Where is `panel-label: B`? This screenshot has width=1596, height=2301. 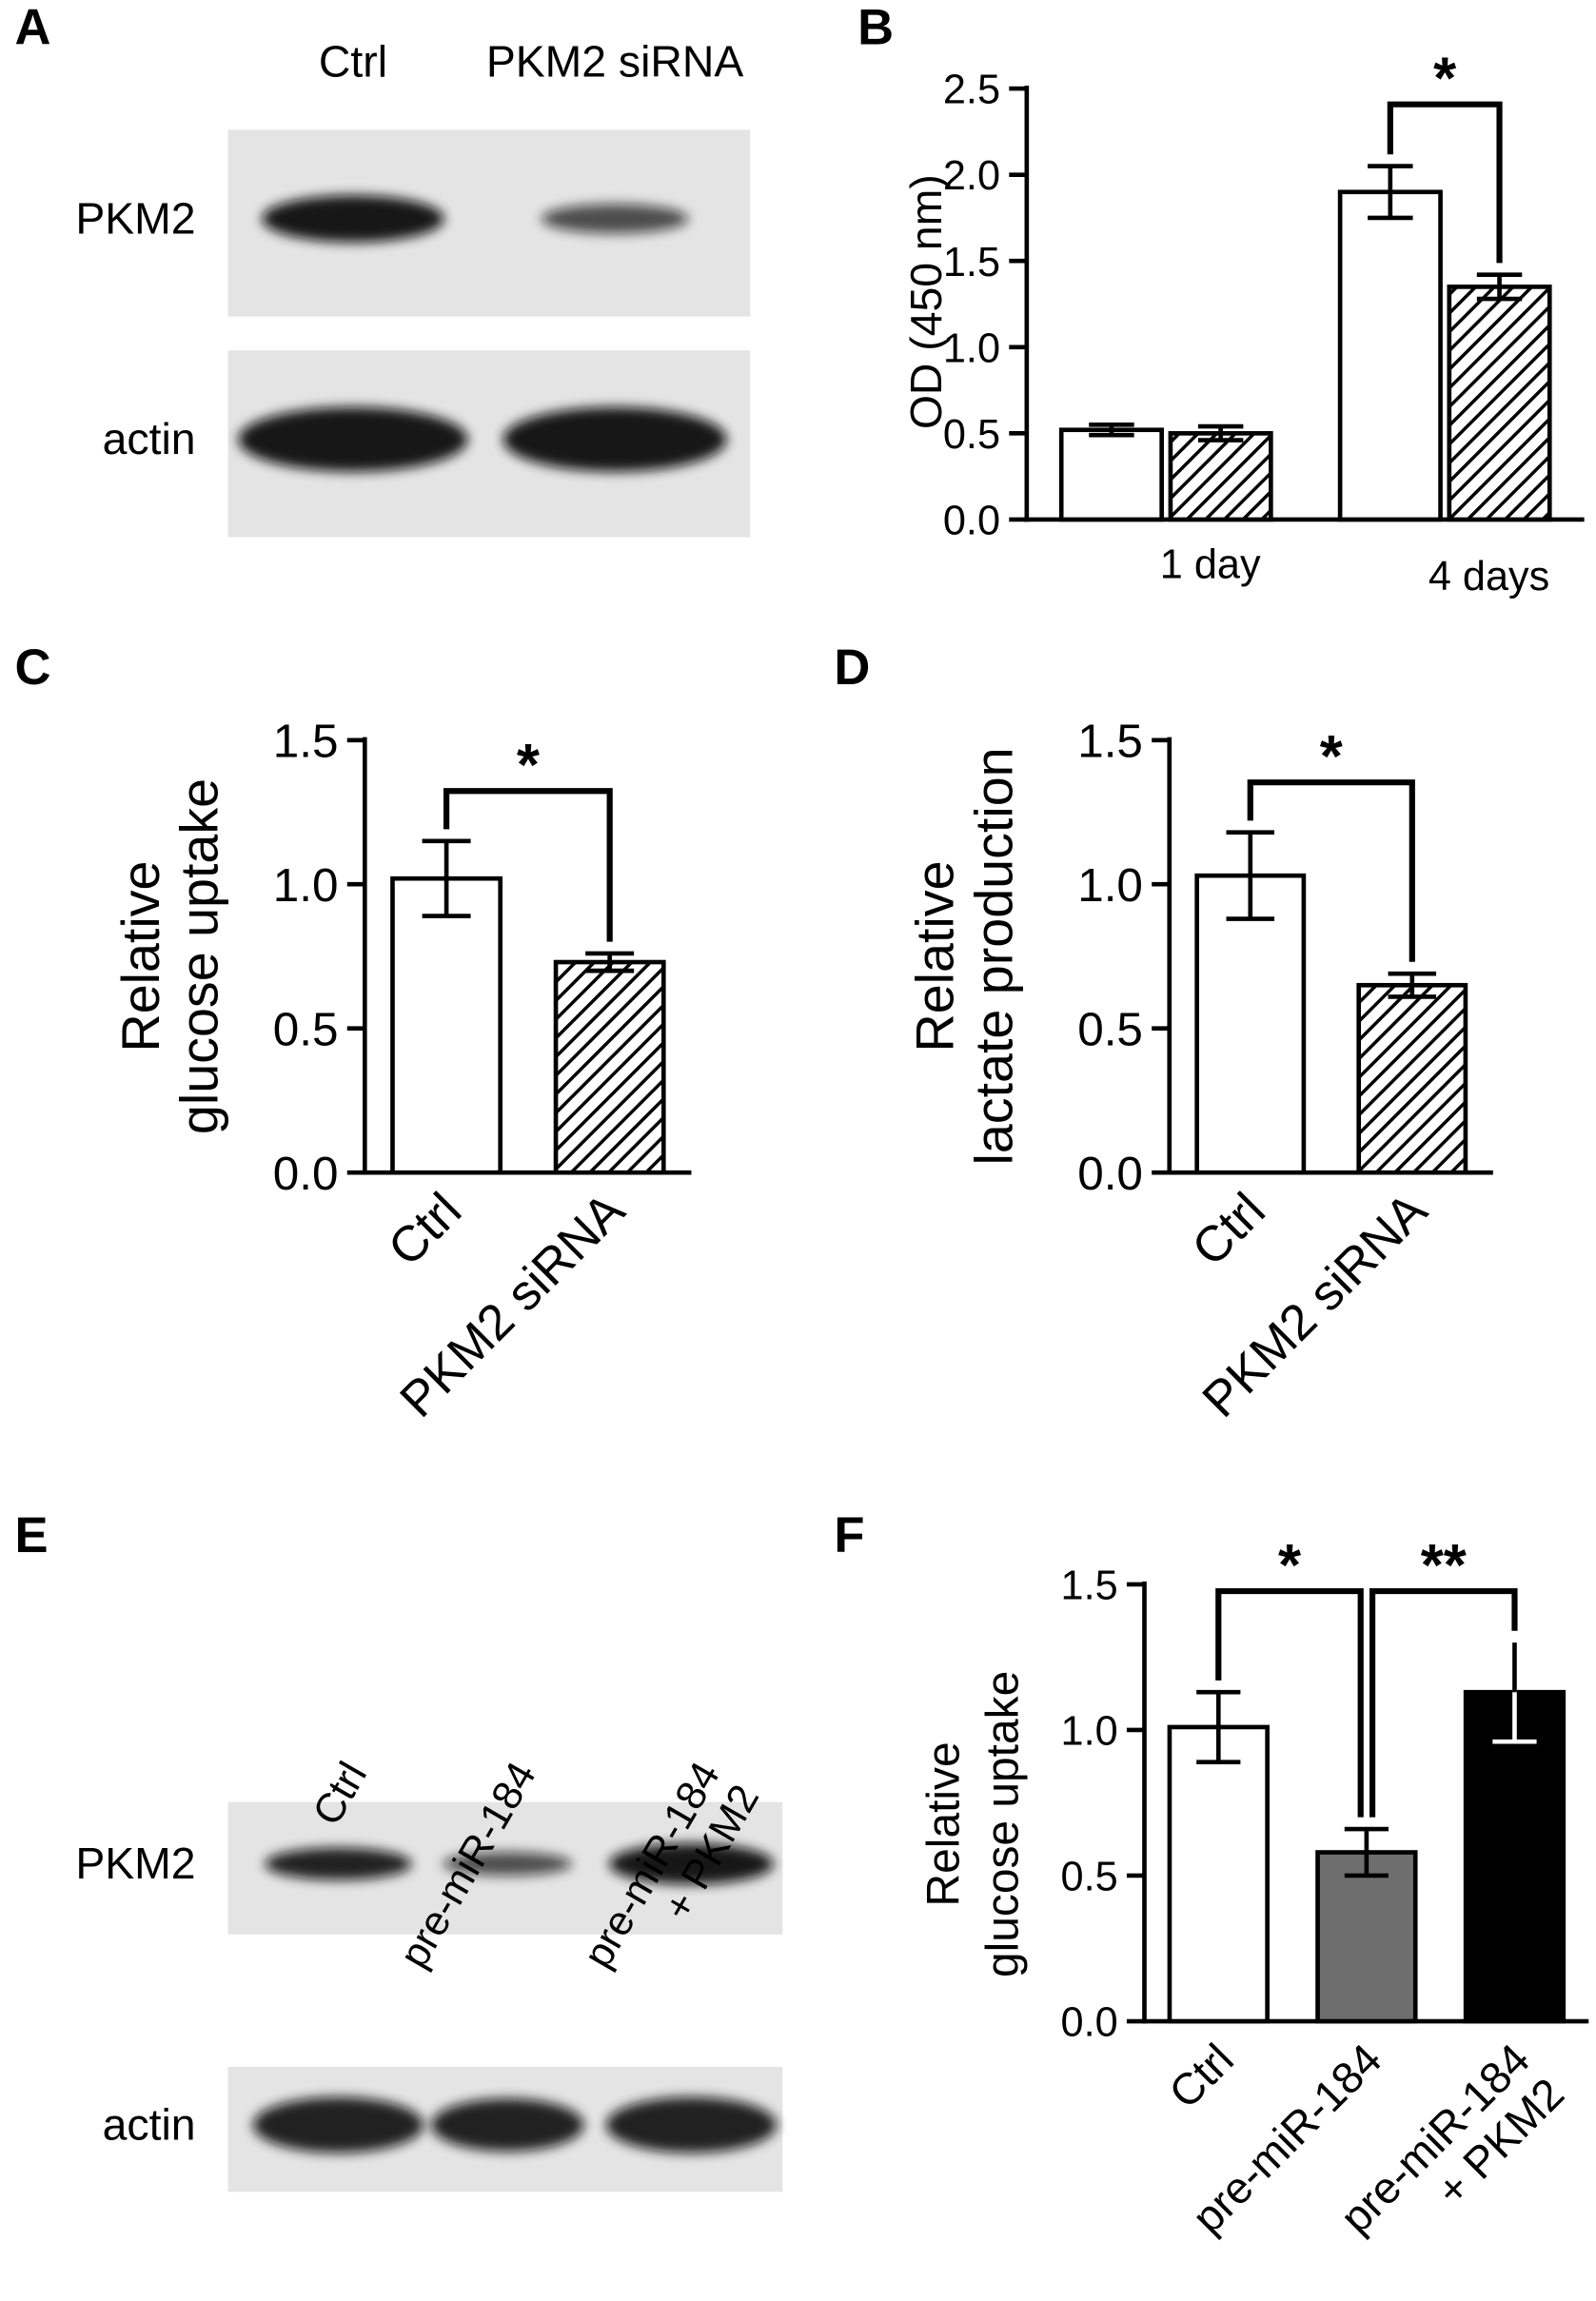
panel-label: B is located at coordinates (875, 28).